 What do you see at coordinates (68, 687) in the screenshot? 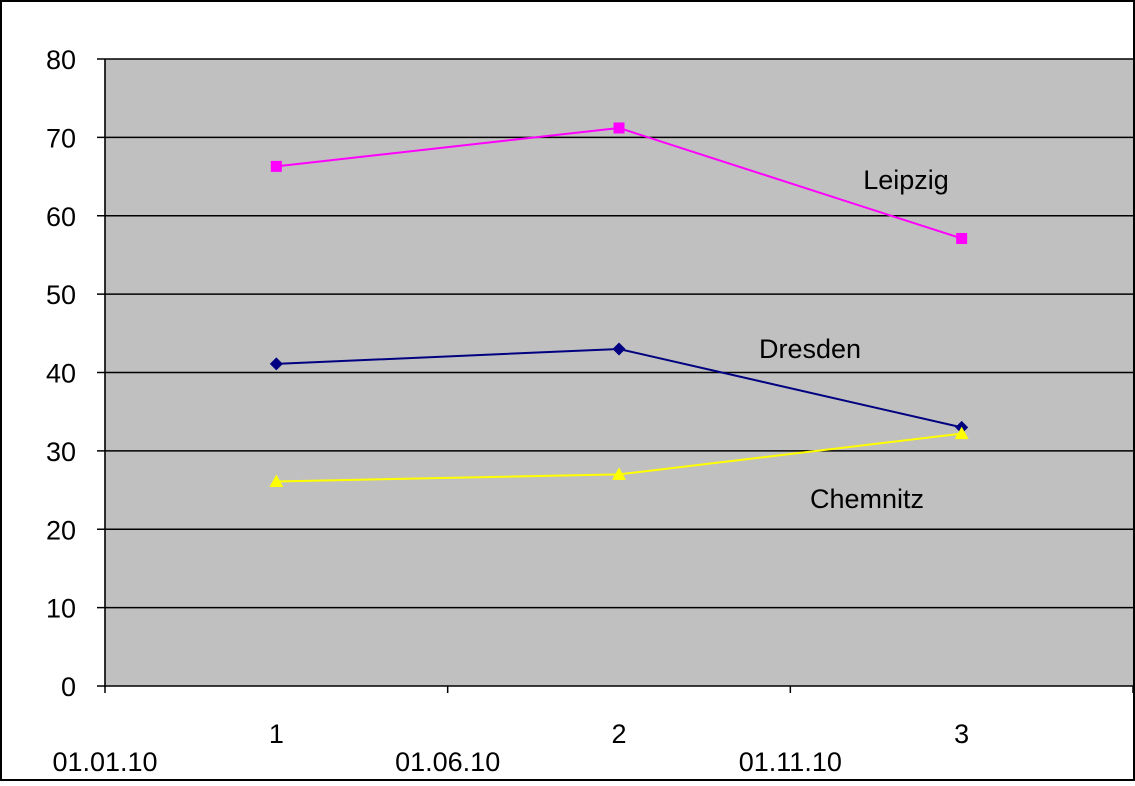
I see `y-tick-label: 0` at bounding box center [68, 687].